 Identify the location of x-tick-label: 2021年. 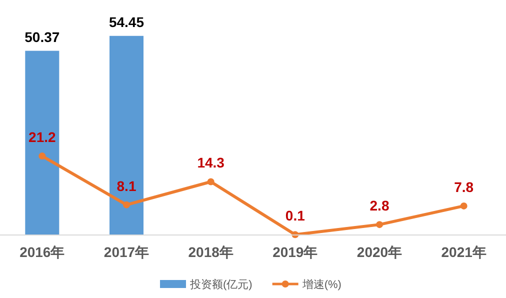
(463, 252).